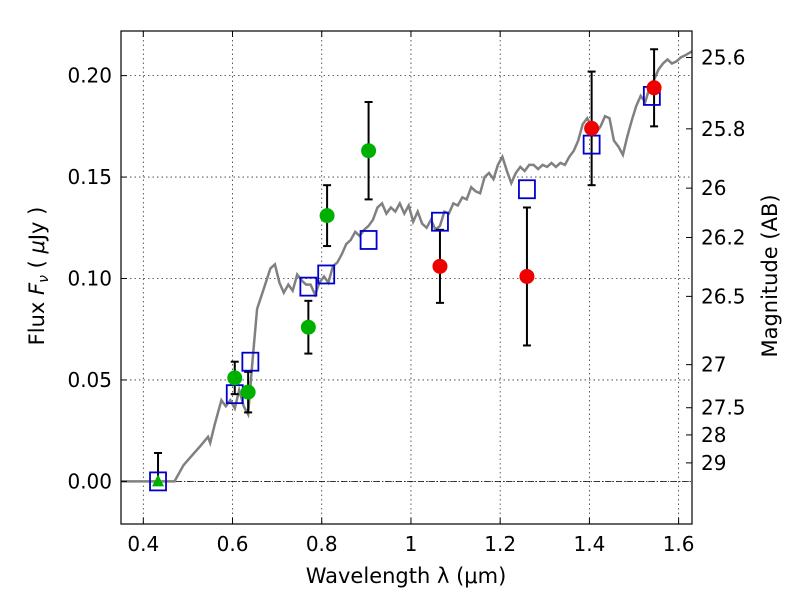 Image resolution: width=800 pixels, height=600 pixels. I want to click on y2-tick-label: 27, so click(713, 365).